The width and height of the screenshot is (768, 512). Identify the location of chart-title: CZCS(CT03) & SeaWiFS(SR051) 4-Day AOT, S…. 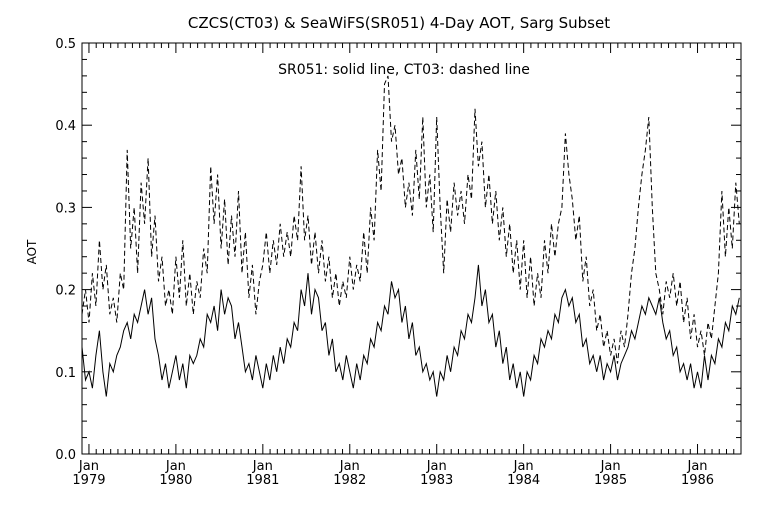
(399, 23).